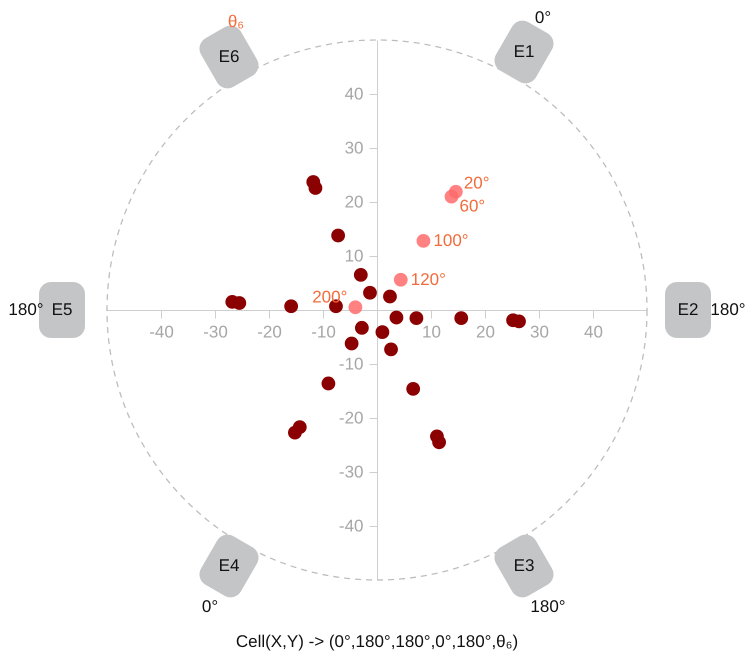 The width and height of the screenshot is (746, 664). What do you see at coordinates (354, 148) in the screenshot?
I see `y-tick-label: 30` at bounding box center [354, 148].